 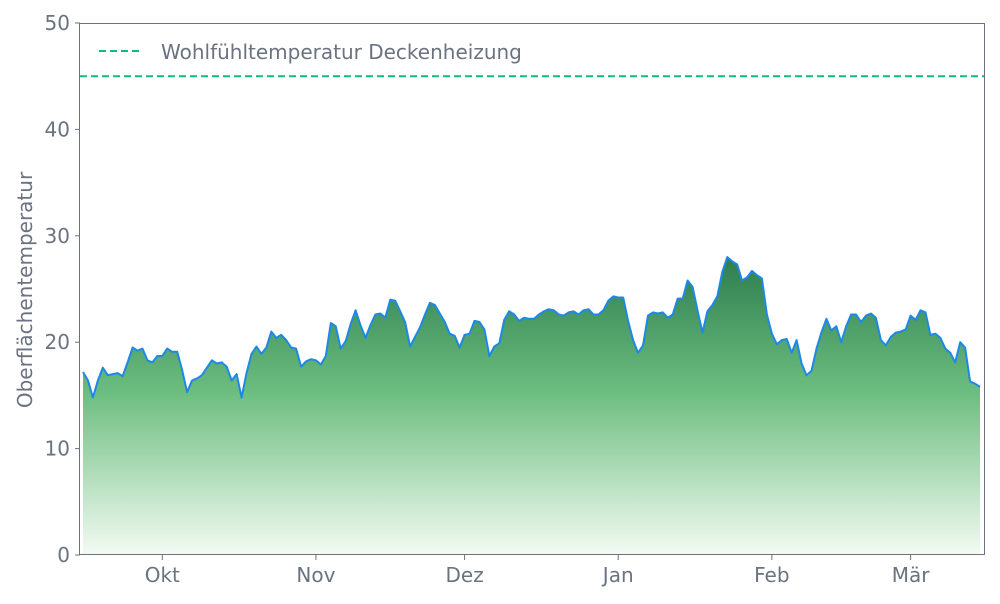 What do you see at coordinates (25, 289) in the screenshot?
I see `y-axis-label: Oberflächentemperatur` at bounding box center [25, 289].